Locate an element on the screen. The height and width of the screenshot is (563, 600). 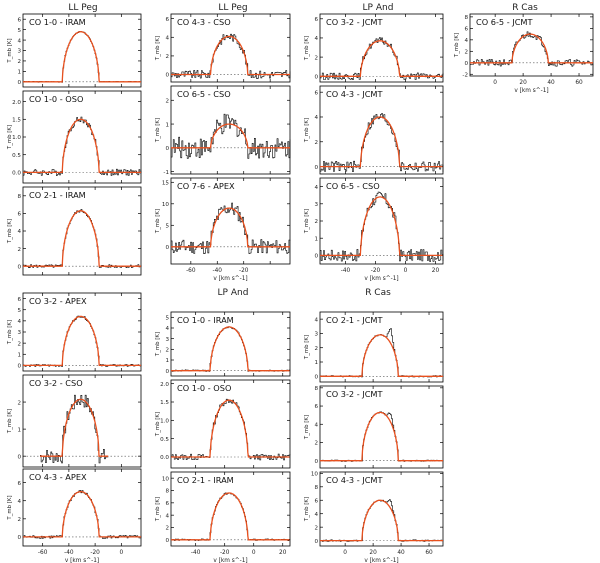
section-title-r-cas: R Cas is located at coordinates (378, 293).